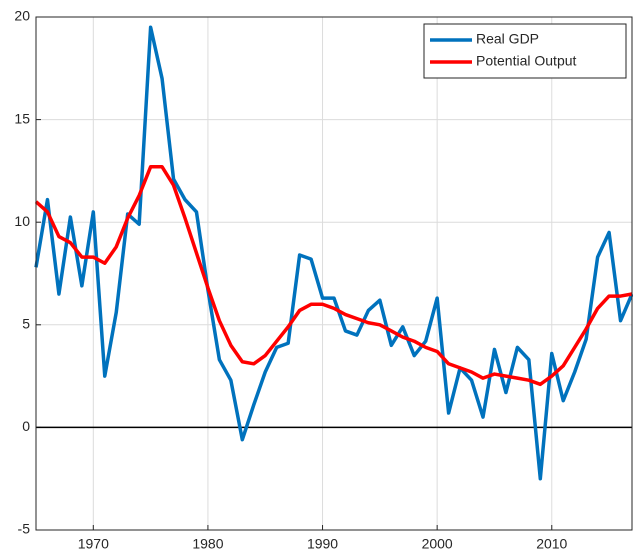 The width and height of the screenshot is (633, 556). Describe the element at coordinates (26, 324) in the screenshot. I see `y-tick-label: 5` at that location.